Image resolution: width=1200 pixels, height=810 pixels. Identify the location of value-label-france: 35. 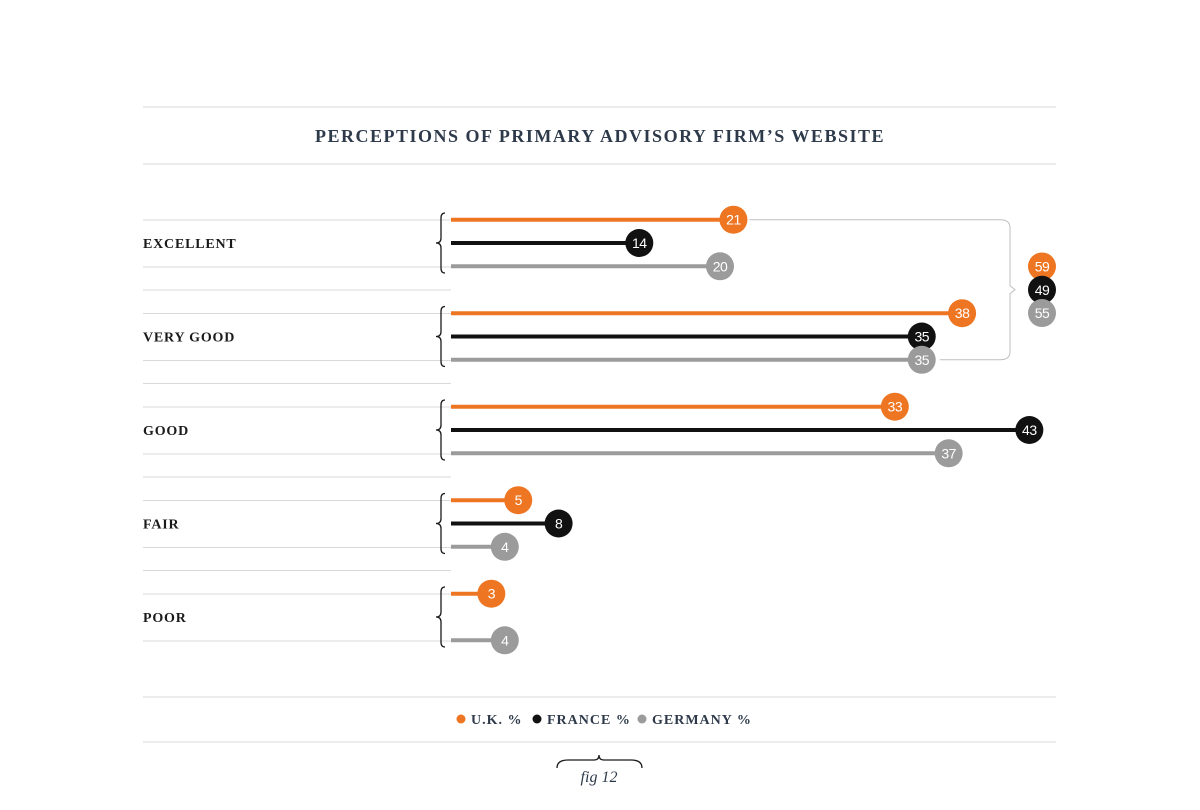
(921, 337).